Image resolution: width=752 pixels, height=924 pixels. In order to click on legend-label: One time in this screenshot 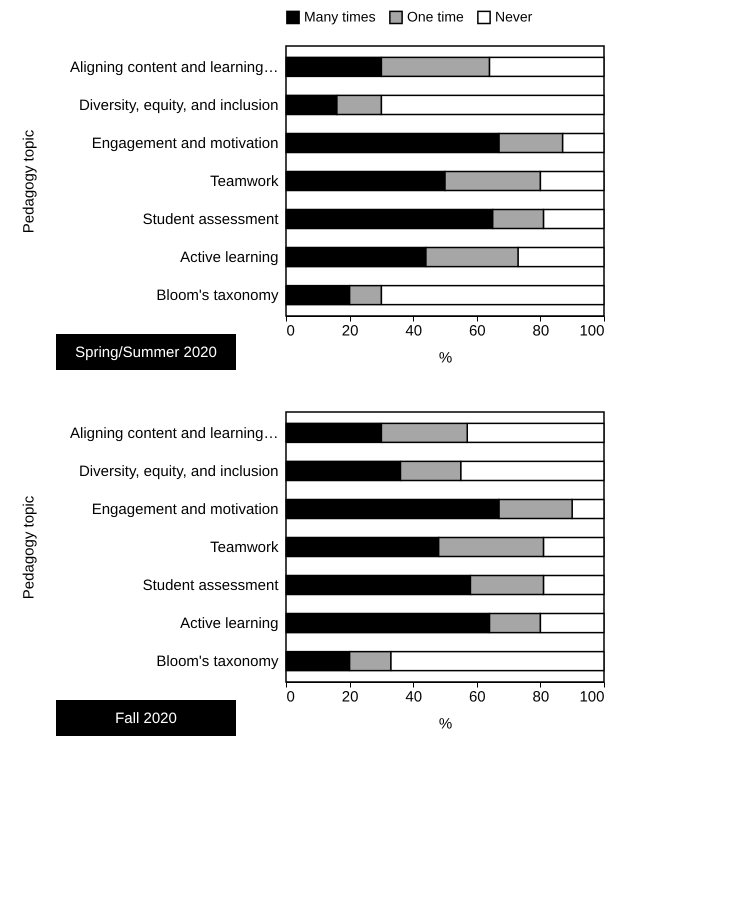, I will do `click(435, 16)`.